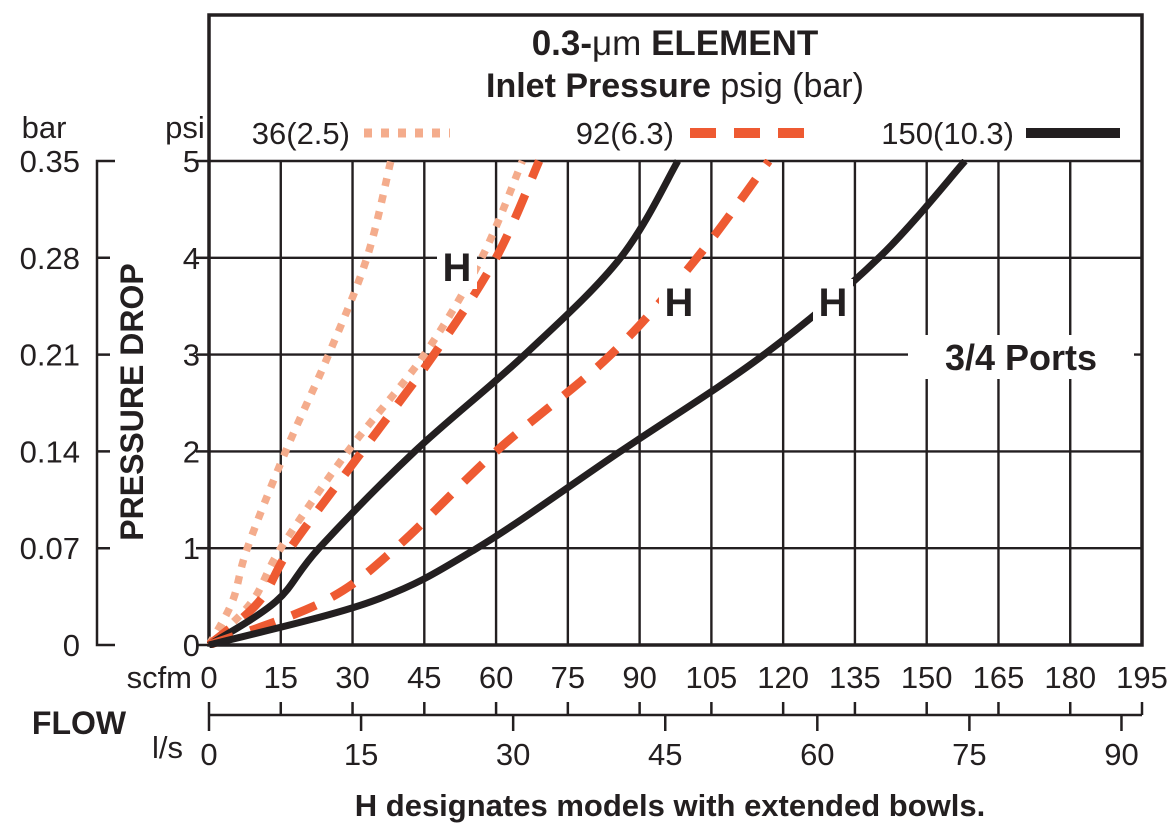  Describe the element at coordinates (513, 754) in the screenshot. I see `ls-tick-label: 30` at that location.